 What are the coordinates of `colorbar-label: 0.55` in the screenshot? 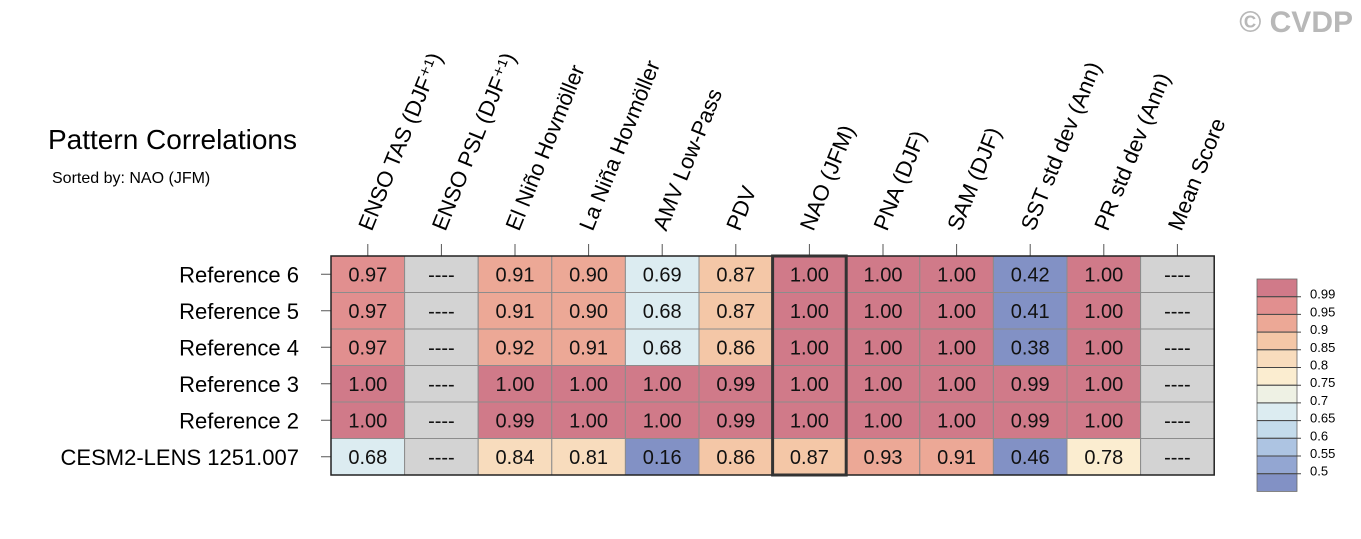 It's located at (1322, 453).